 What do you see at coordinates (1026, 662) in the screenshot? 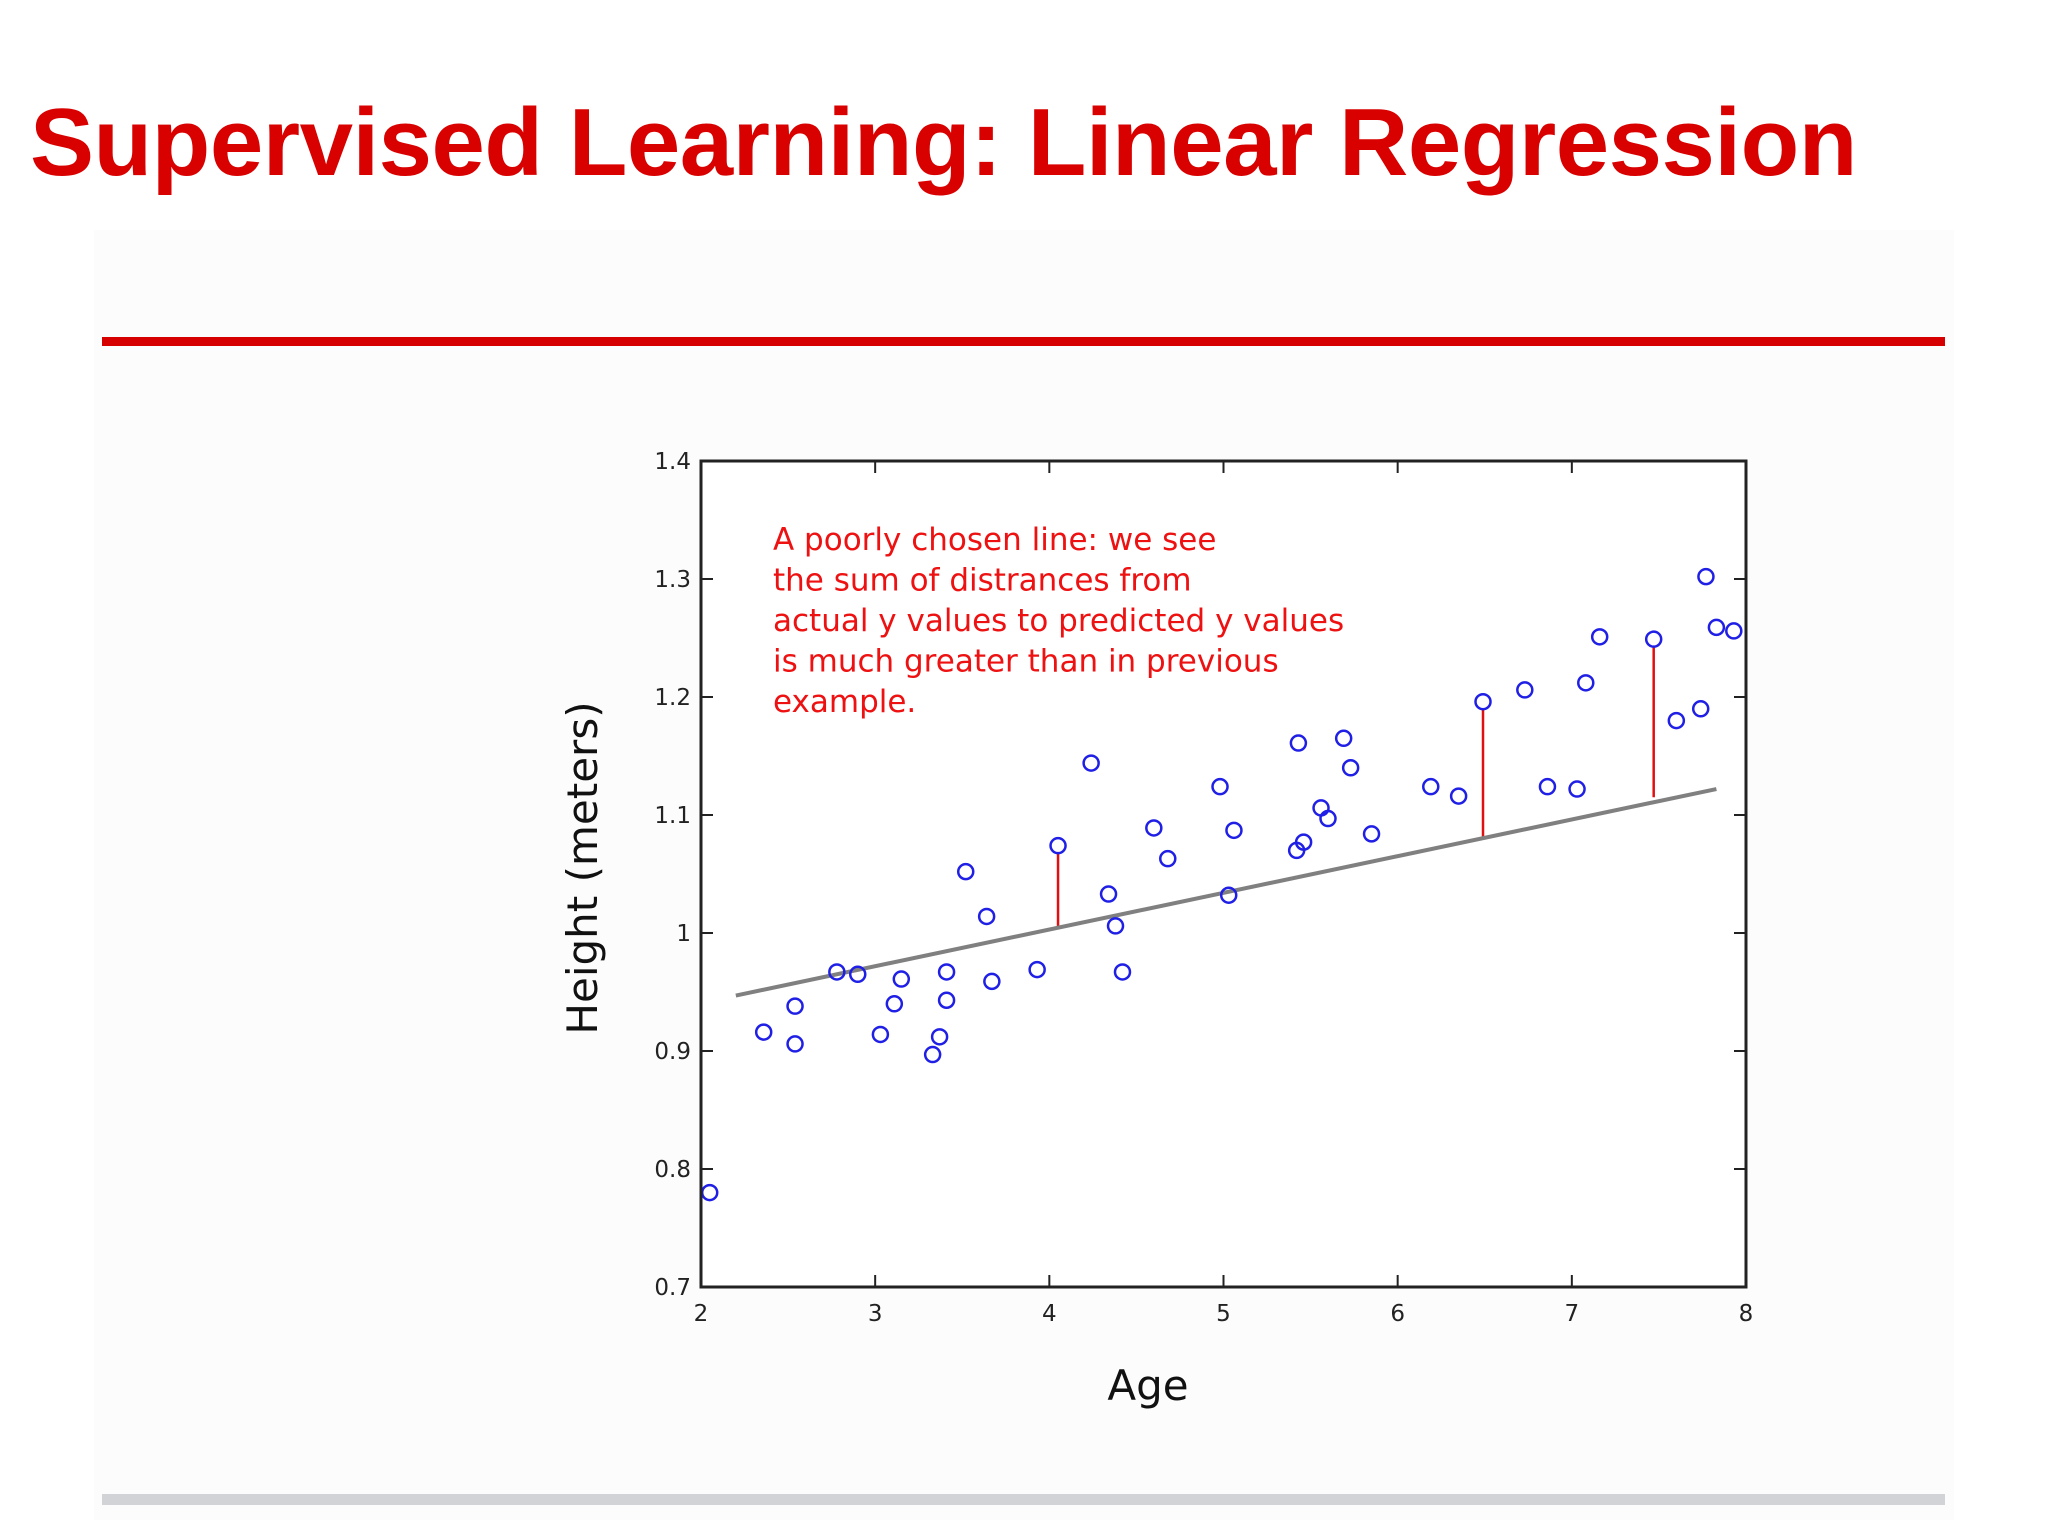
I see `annotation-line: is much greater than in previous` at bounding box center [1026, 662].